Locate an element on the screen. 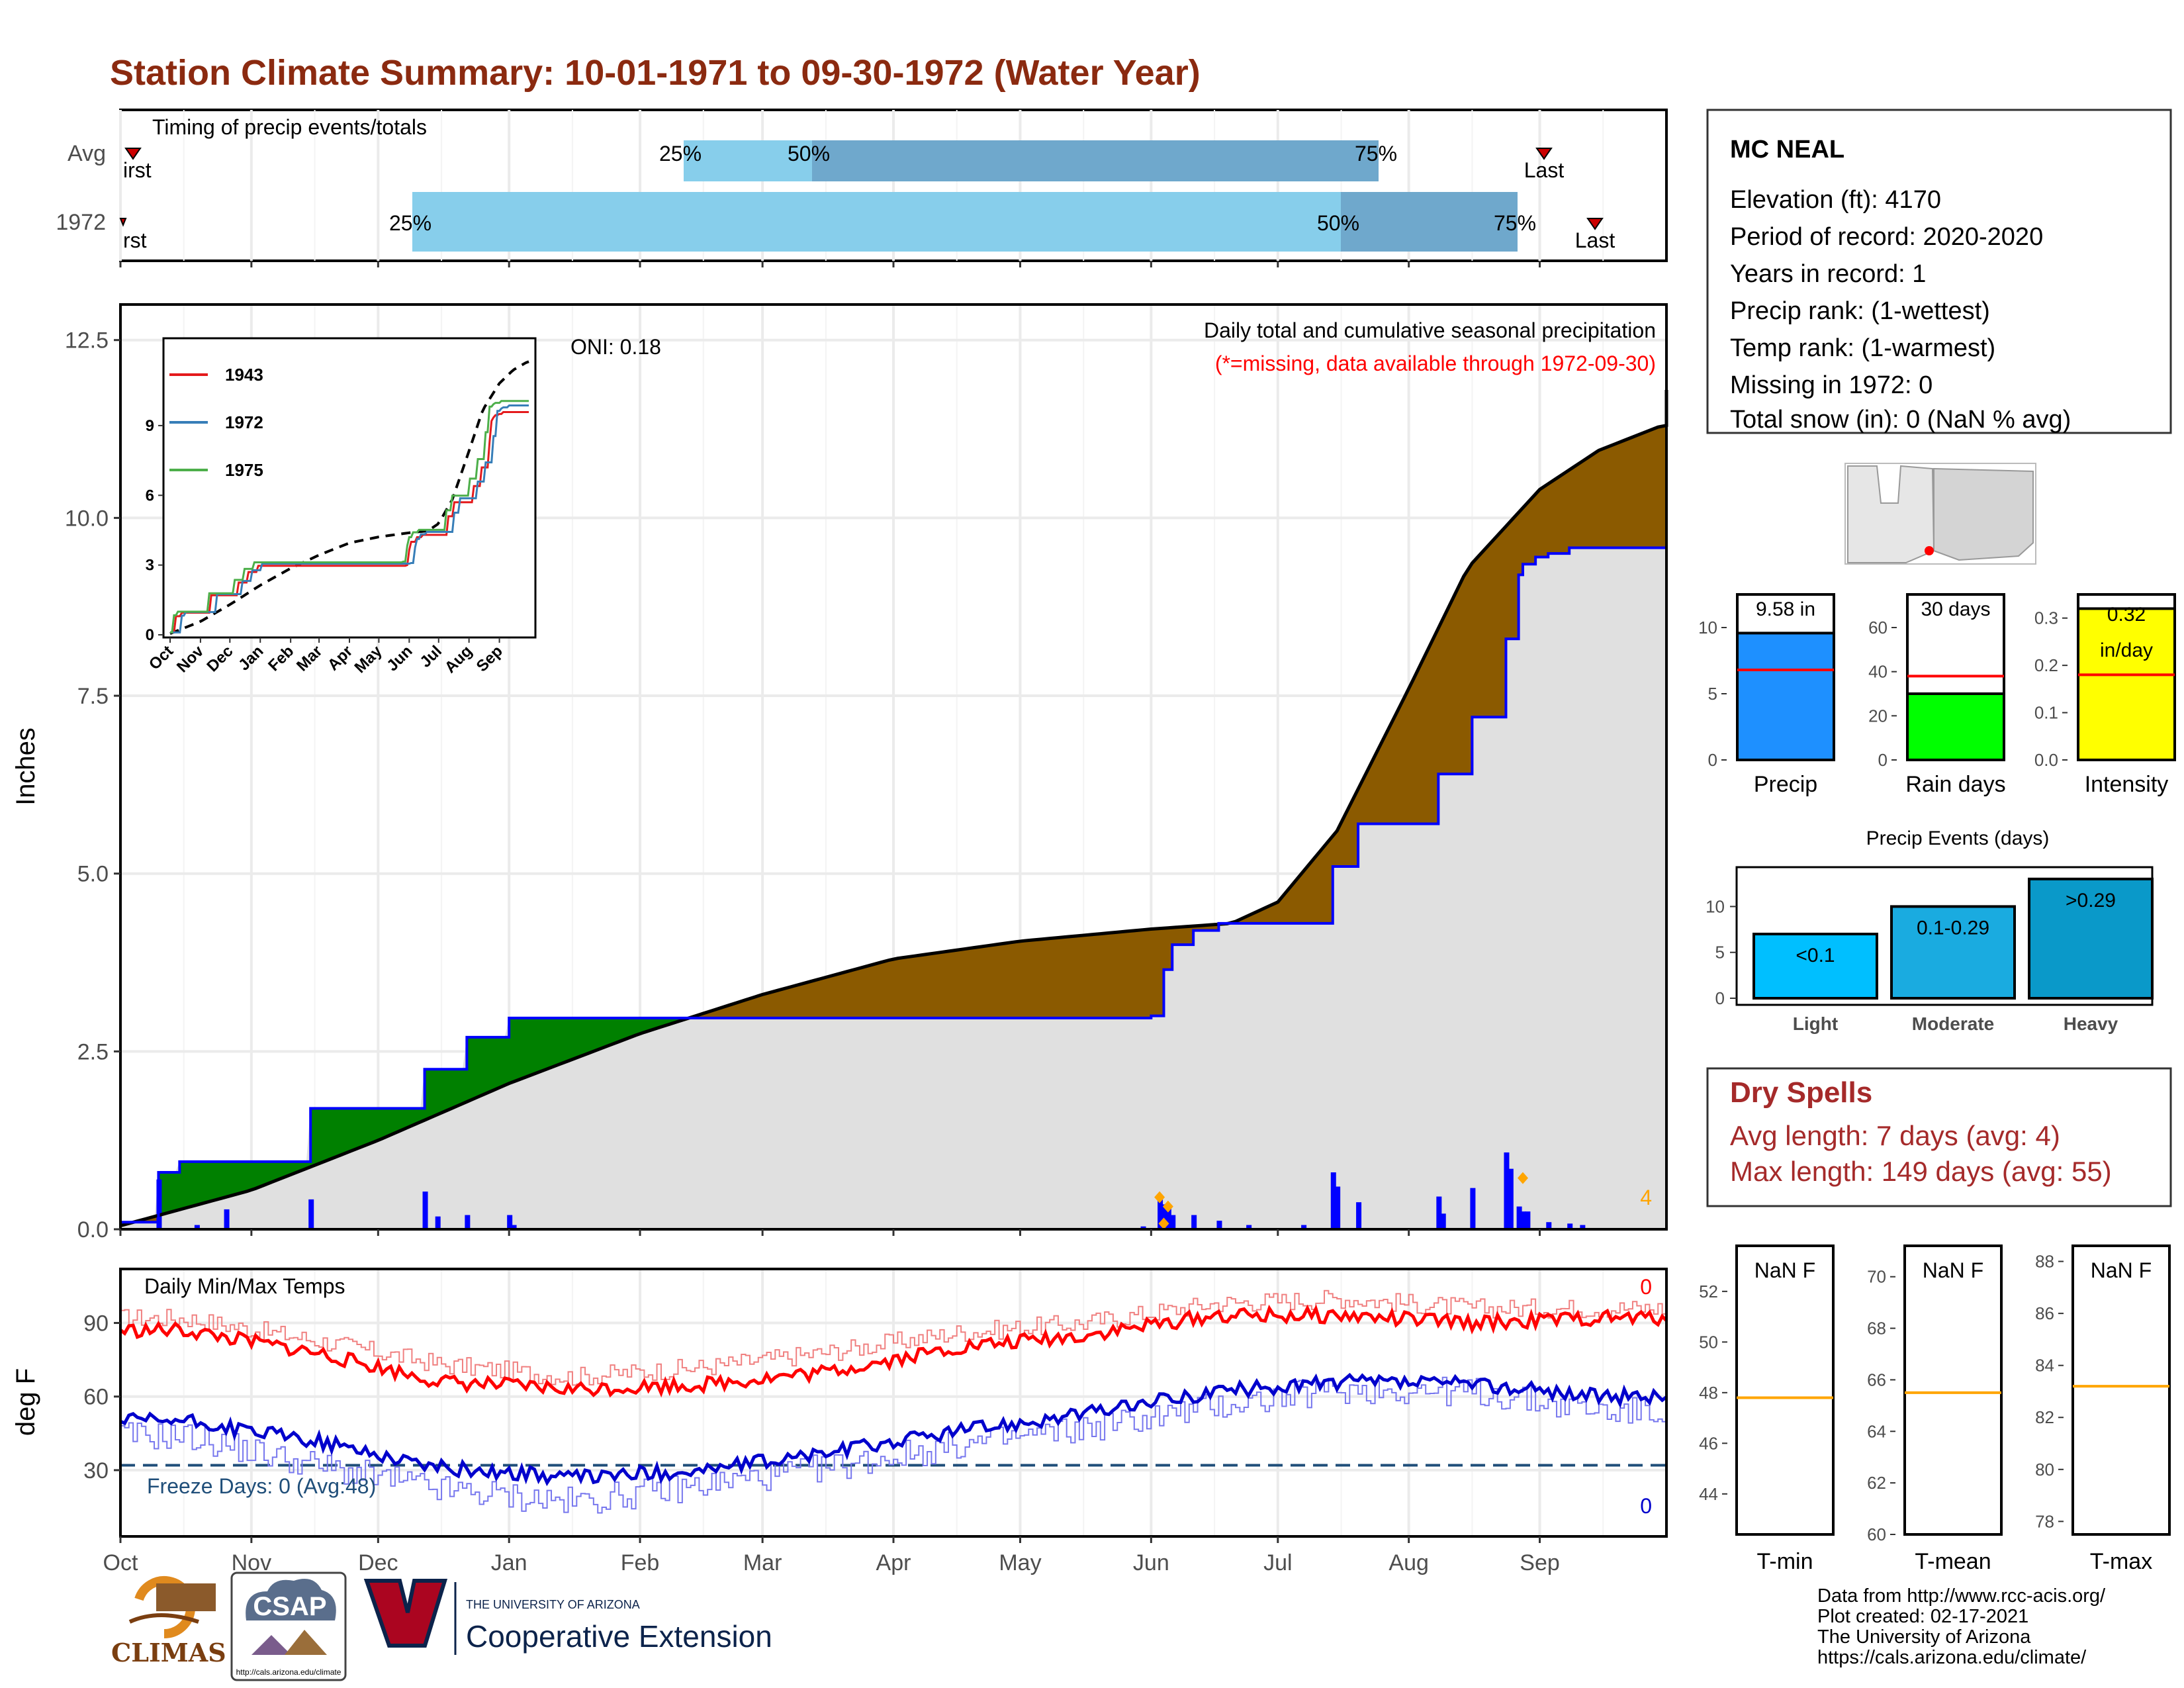 This screenshot has height=1688, width=2184. yr-p25: 25% is located at coordinates (410, 223).